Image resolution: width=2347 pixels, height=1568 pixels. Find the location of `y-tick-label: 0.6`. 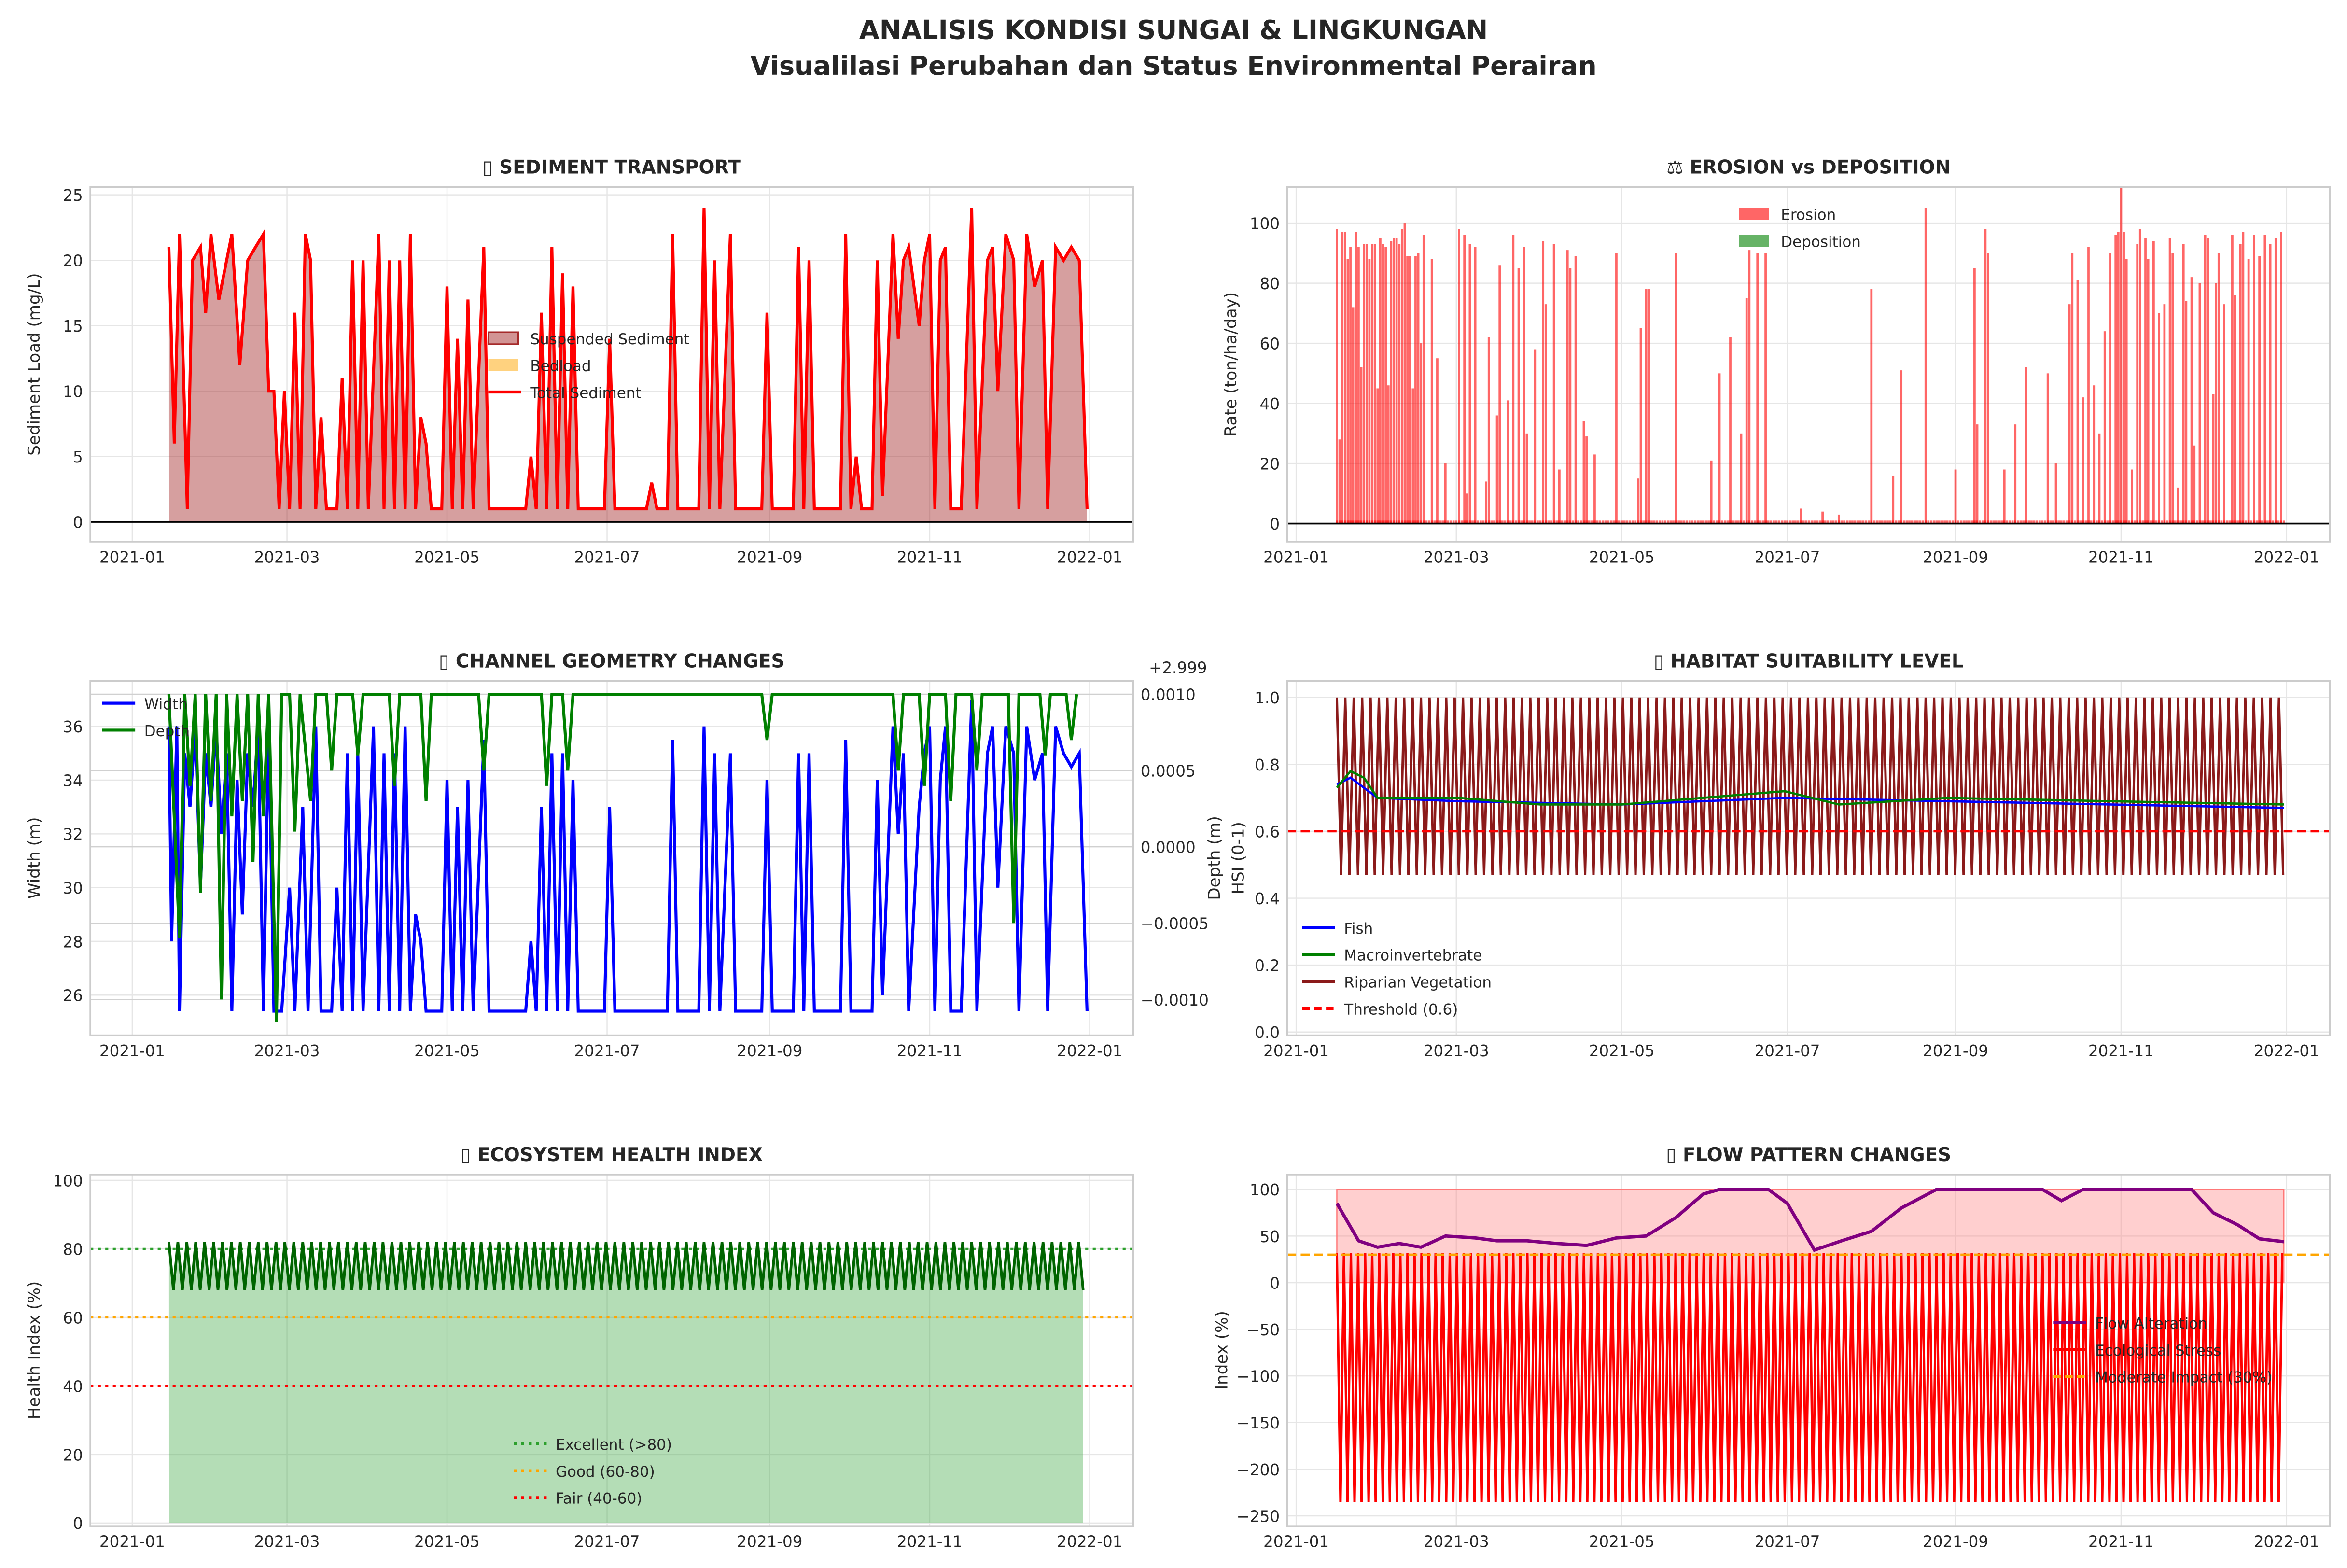

y-tick-label: 0.6 is located at coordinates (1267, 832).